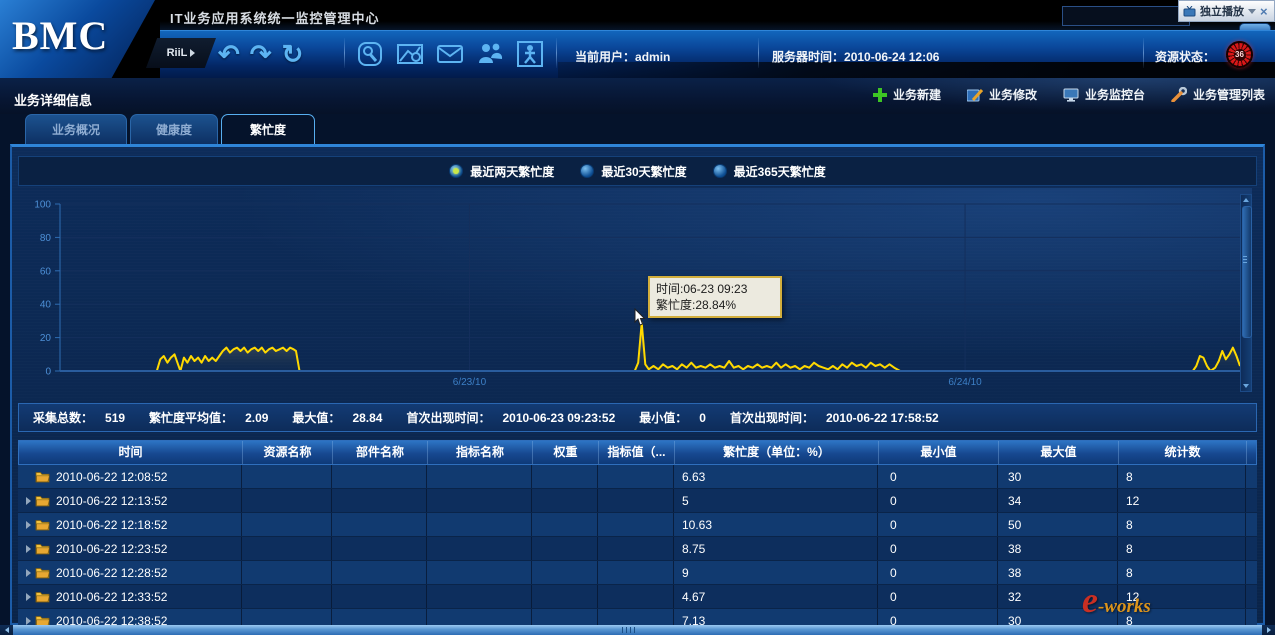 The height and width of the screenshot is (635, 1275). Describe the element at coordinates (512, 171) in the screenshot. I see `radio-label: 最近两天繁忙度` at that location.